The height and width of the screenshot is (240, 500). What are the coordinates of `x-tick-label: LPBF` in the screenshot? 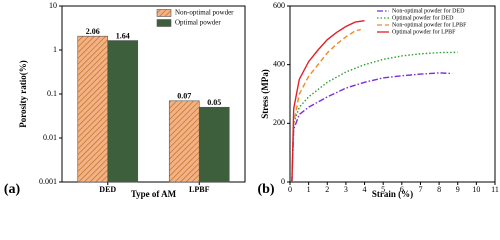 It's located at (199, 189).